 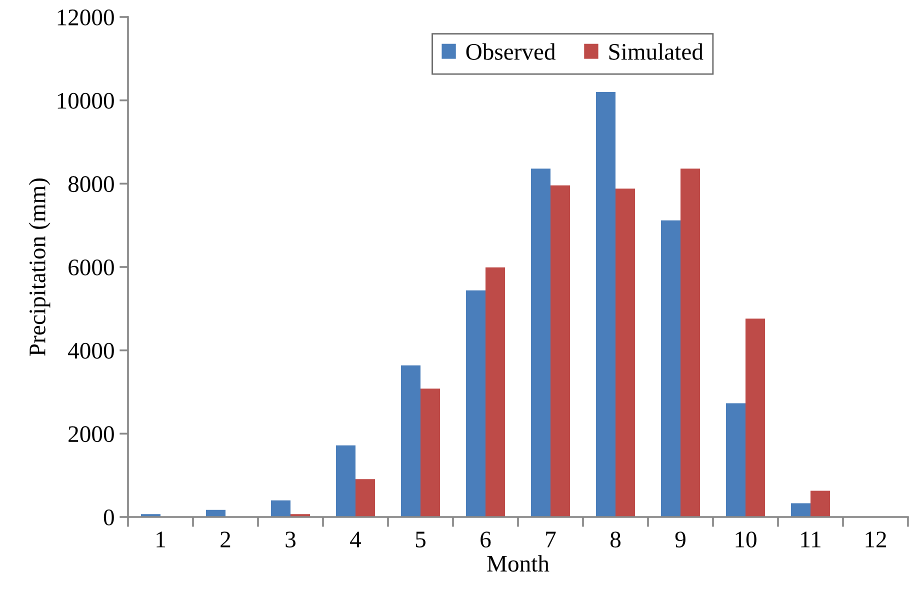 What do you see at coordinates (615, 540) in the screenshot?
I see `x-tick-label: 8` at bounding box center [615, 540].